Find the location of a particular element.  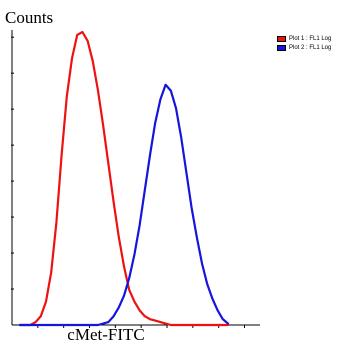

legend: Plot 1 : FL1 Log Plot 2 : FL1 Log is located at coordinates (304, 43).